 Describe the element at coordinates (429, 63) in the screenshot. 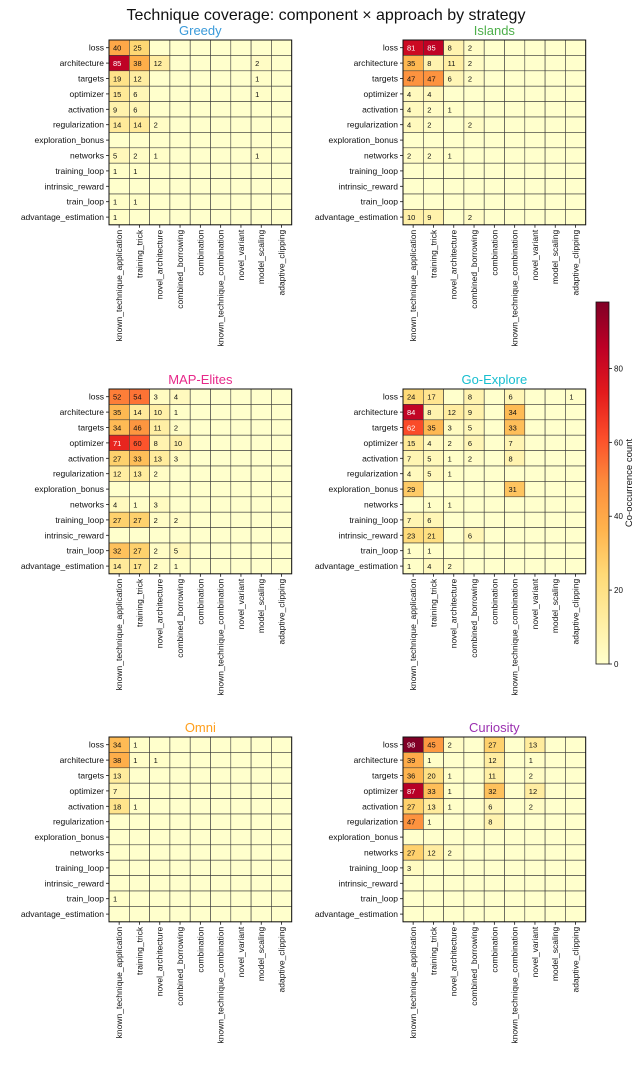

I see `cell-value-label: 8` at that location.